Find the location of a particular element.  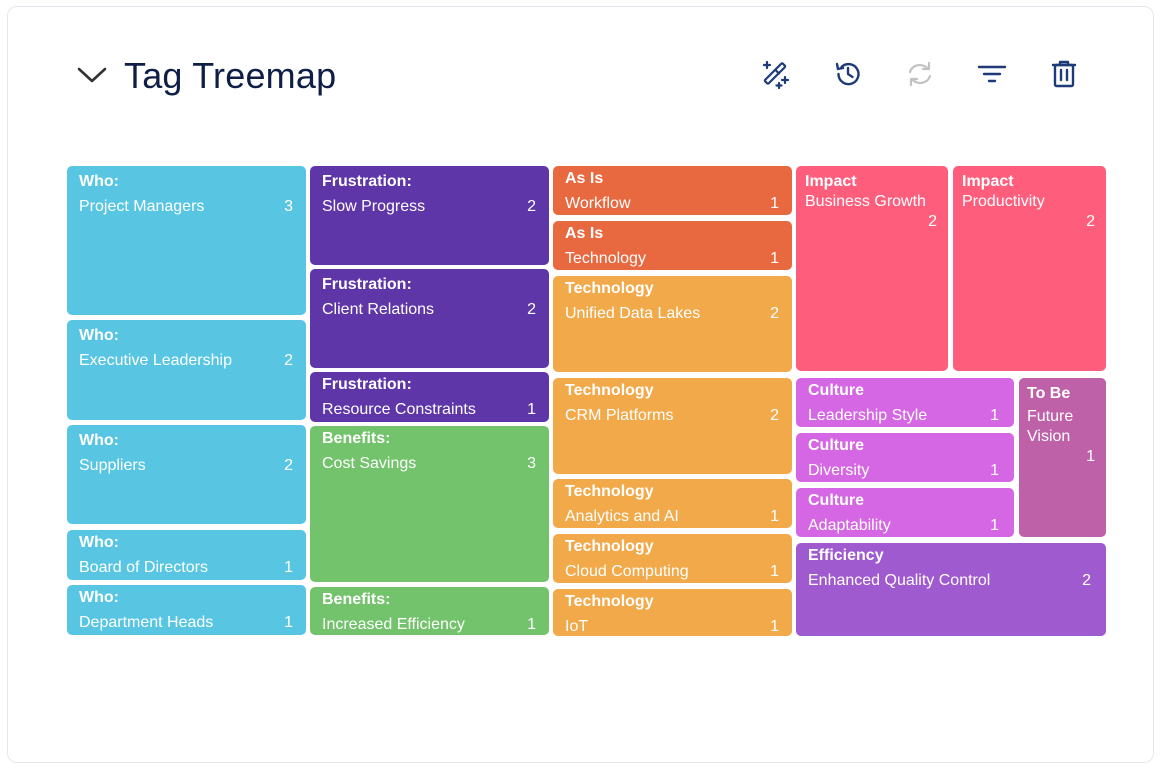

treemap-tile: As Is Technology 1 is located at coordinates (672, 245).